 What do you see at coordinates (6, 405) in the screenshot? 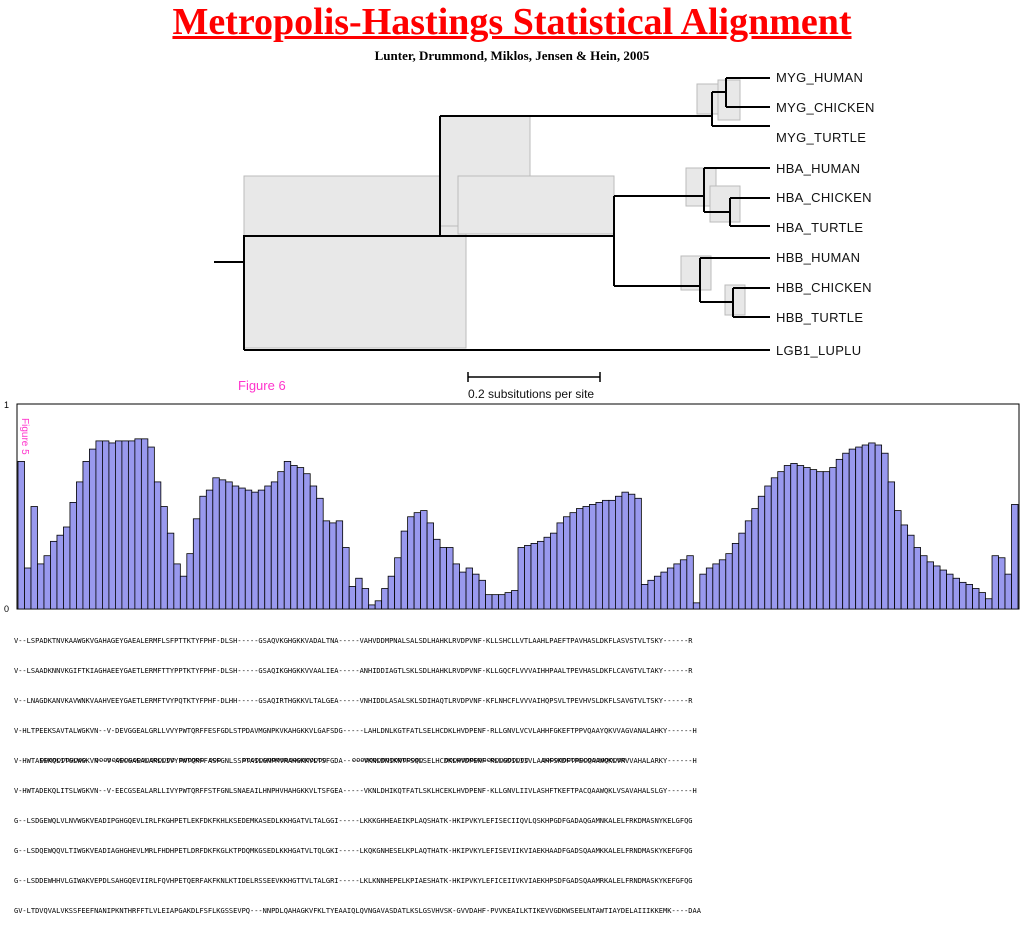
I see `y-tick-label: 1` at bounding box center [6, 405].